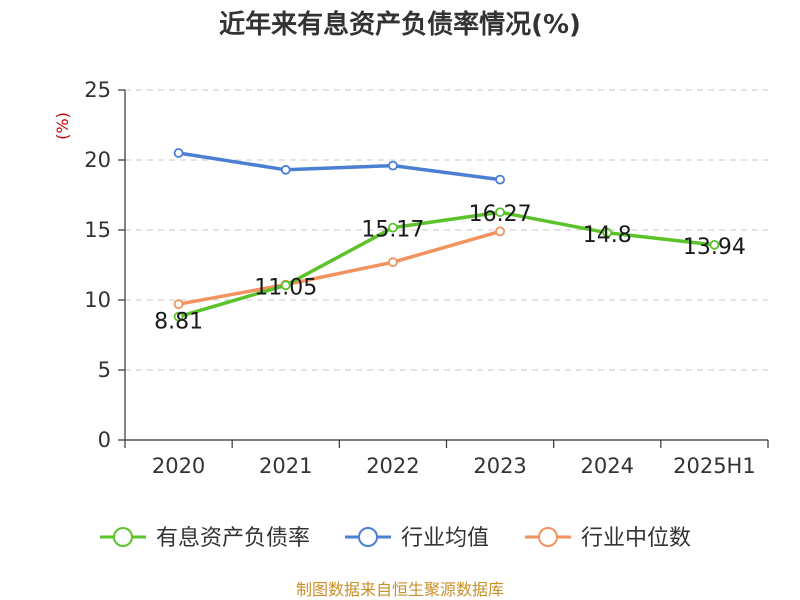  Describe the element at coordinates (499, 466) in the screenshot. I see `x-tick-label: 2023` at that location.